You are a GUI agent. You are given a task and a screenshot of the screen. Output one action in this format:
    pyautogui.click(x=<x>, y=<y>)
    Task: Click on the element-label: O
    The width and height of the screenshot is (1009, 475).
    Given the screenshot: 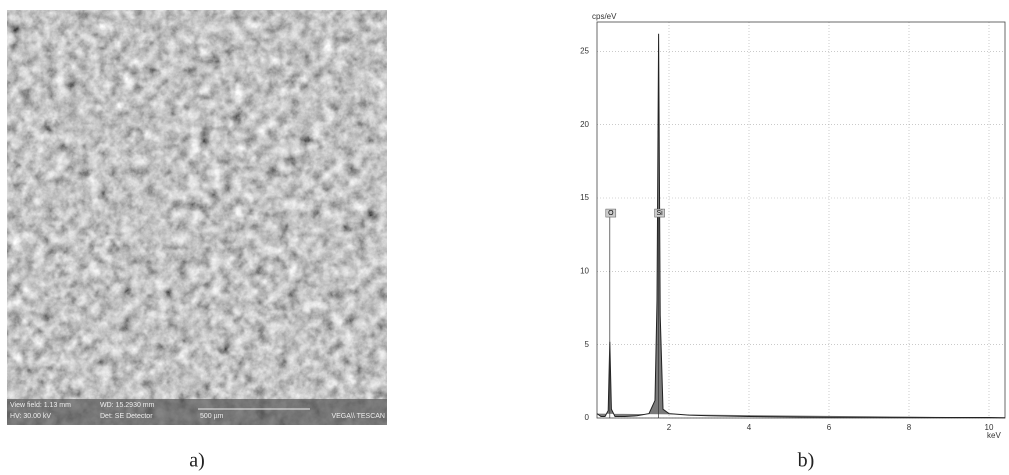 What is the action you would take?
    pyautogui.click(x=611, y=213)
    